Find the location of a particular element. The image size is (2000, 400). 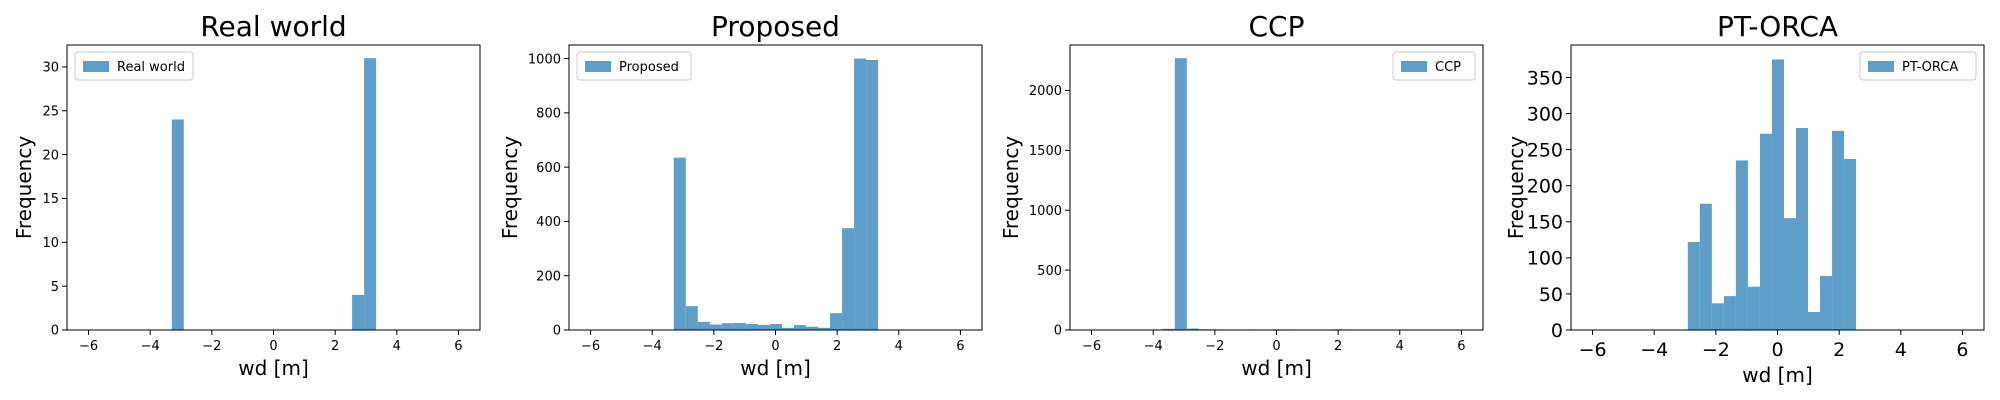

legend-label: CCP is located at coordinates (1448, 67).